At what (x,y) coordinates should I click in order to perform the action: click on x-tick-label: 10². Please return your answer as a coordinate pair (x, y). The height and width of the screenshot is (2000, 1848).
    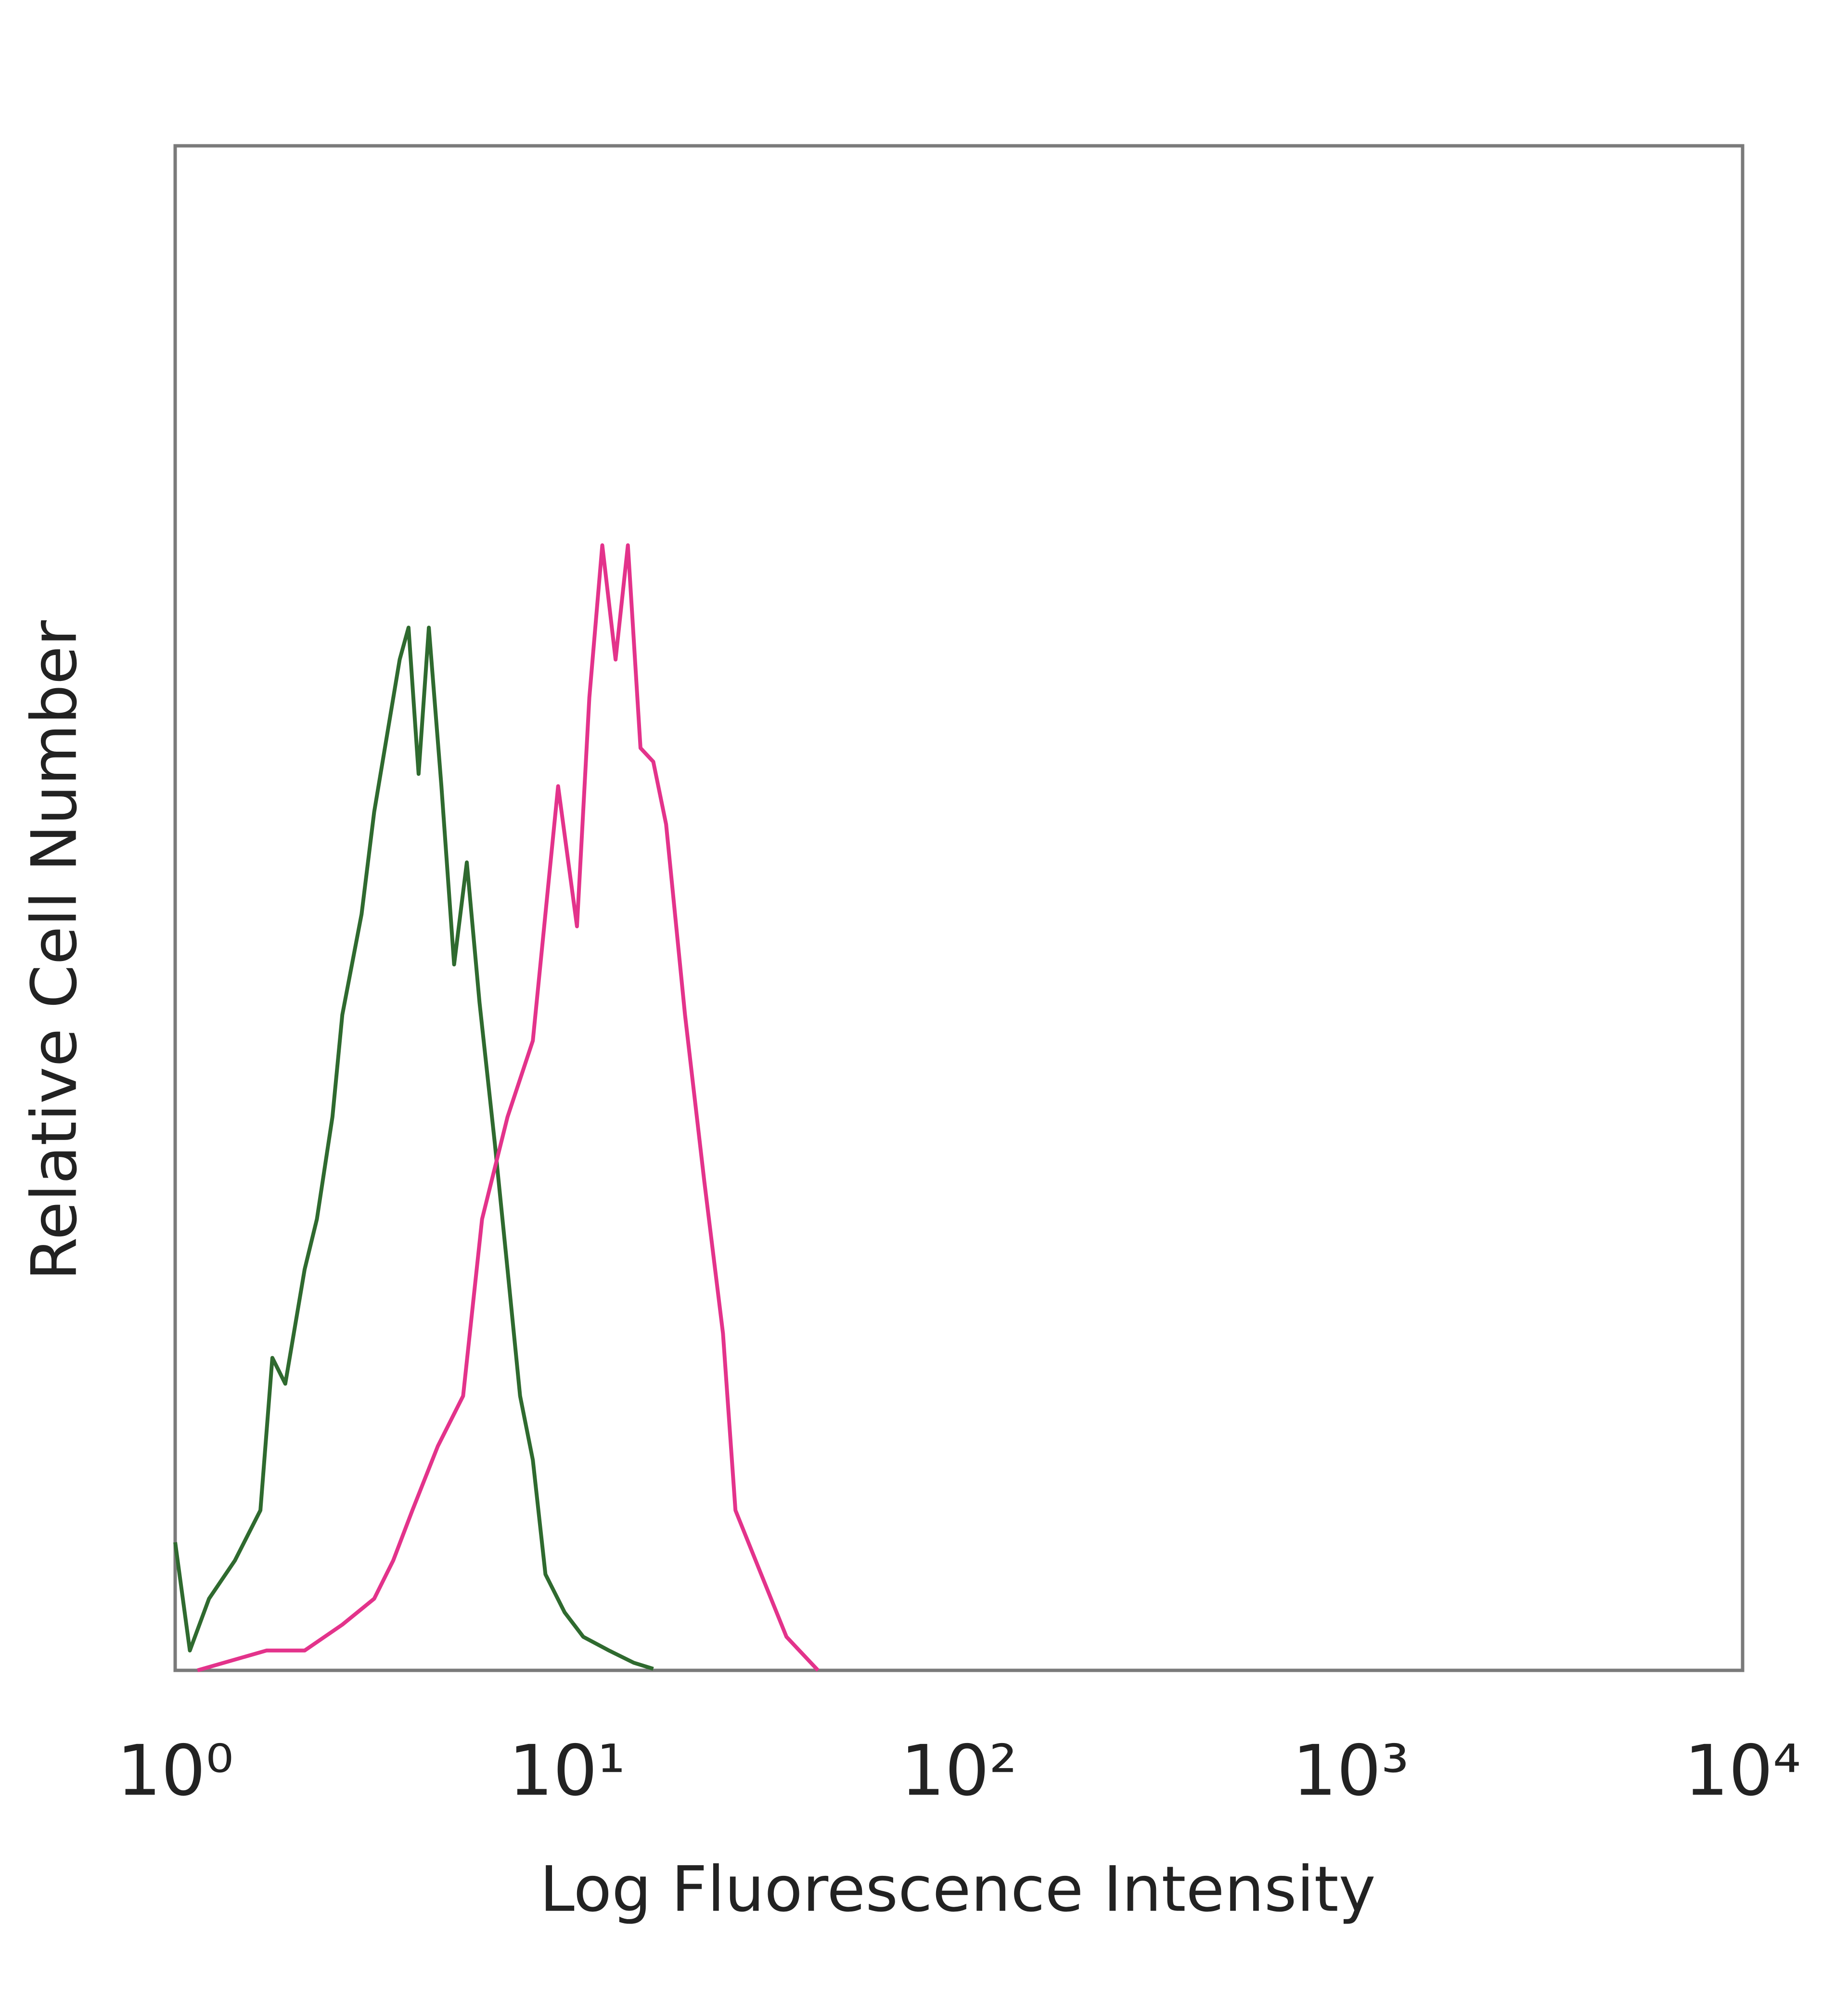
    Looking at the image, I should click on (958, 1771).